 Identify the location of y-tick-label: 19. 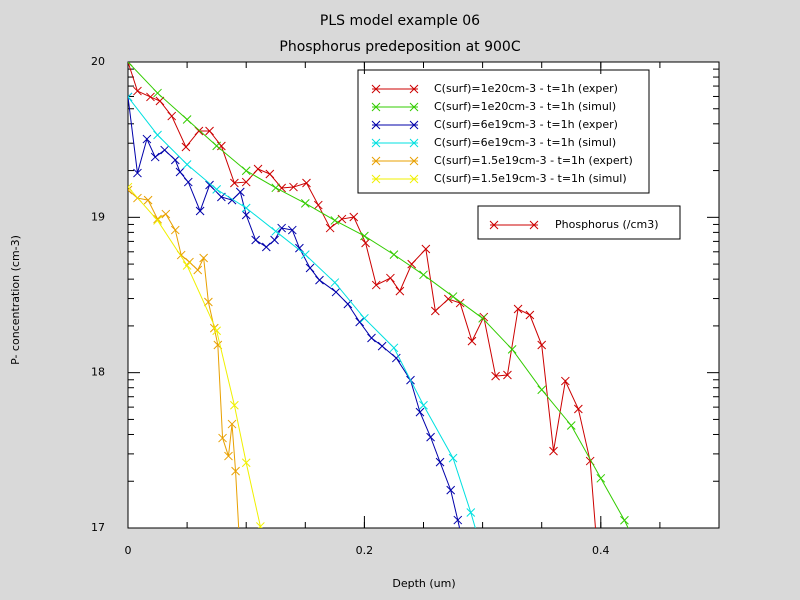
(98, 216).